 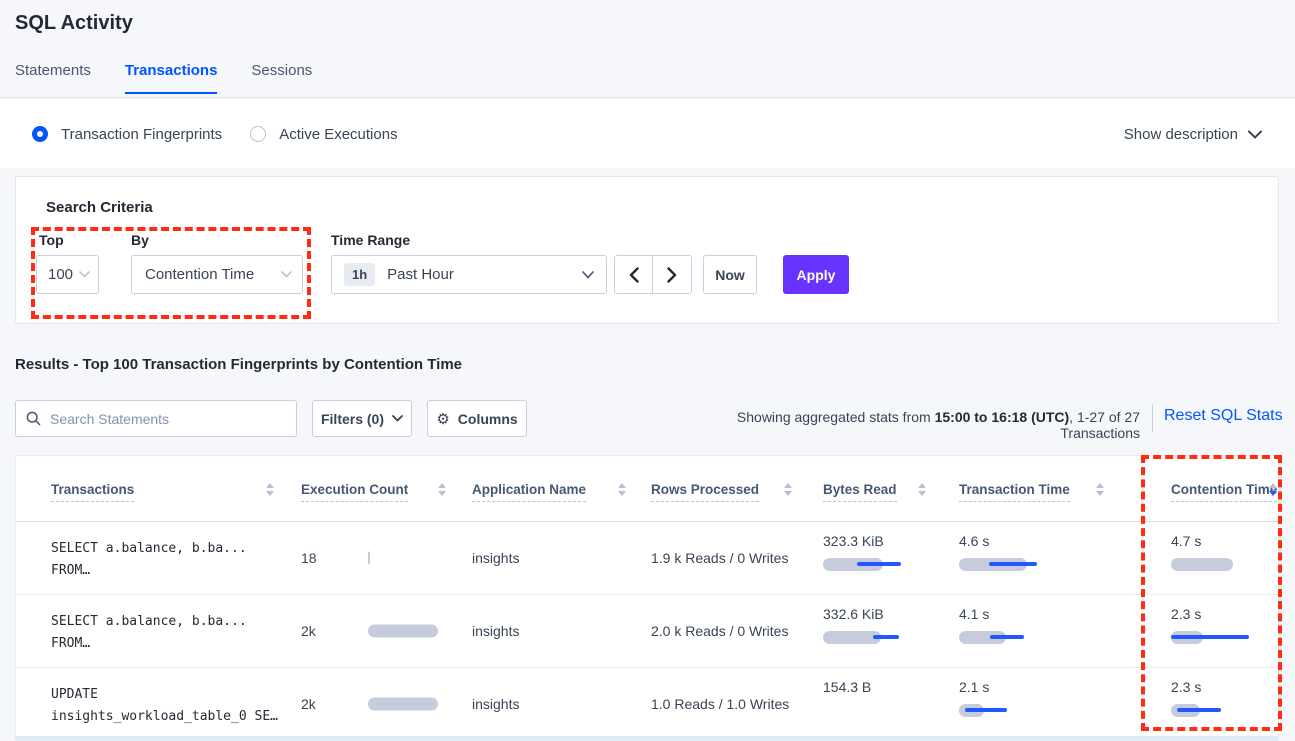 What do you see at coordinates (477, 418) in the screenshot?
I see `columns-button: ⚙ Columns` at bounding box center [477, 418].